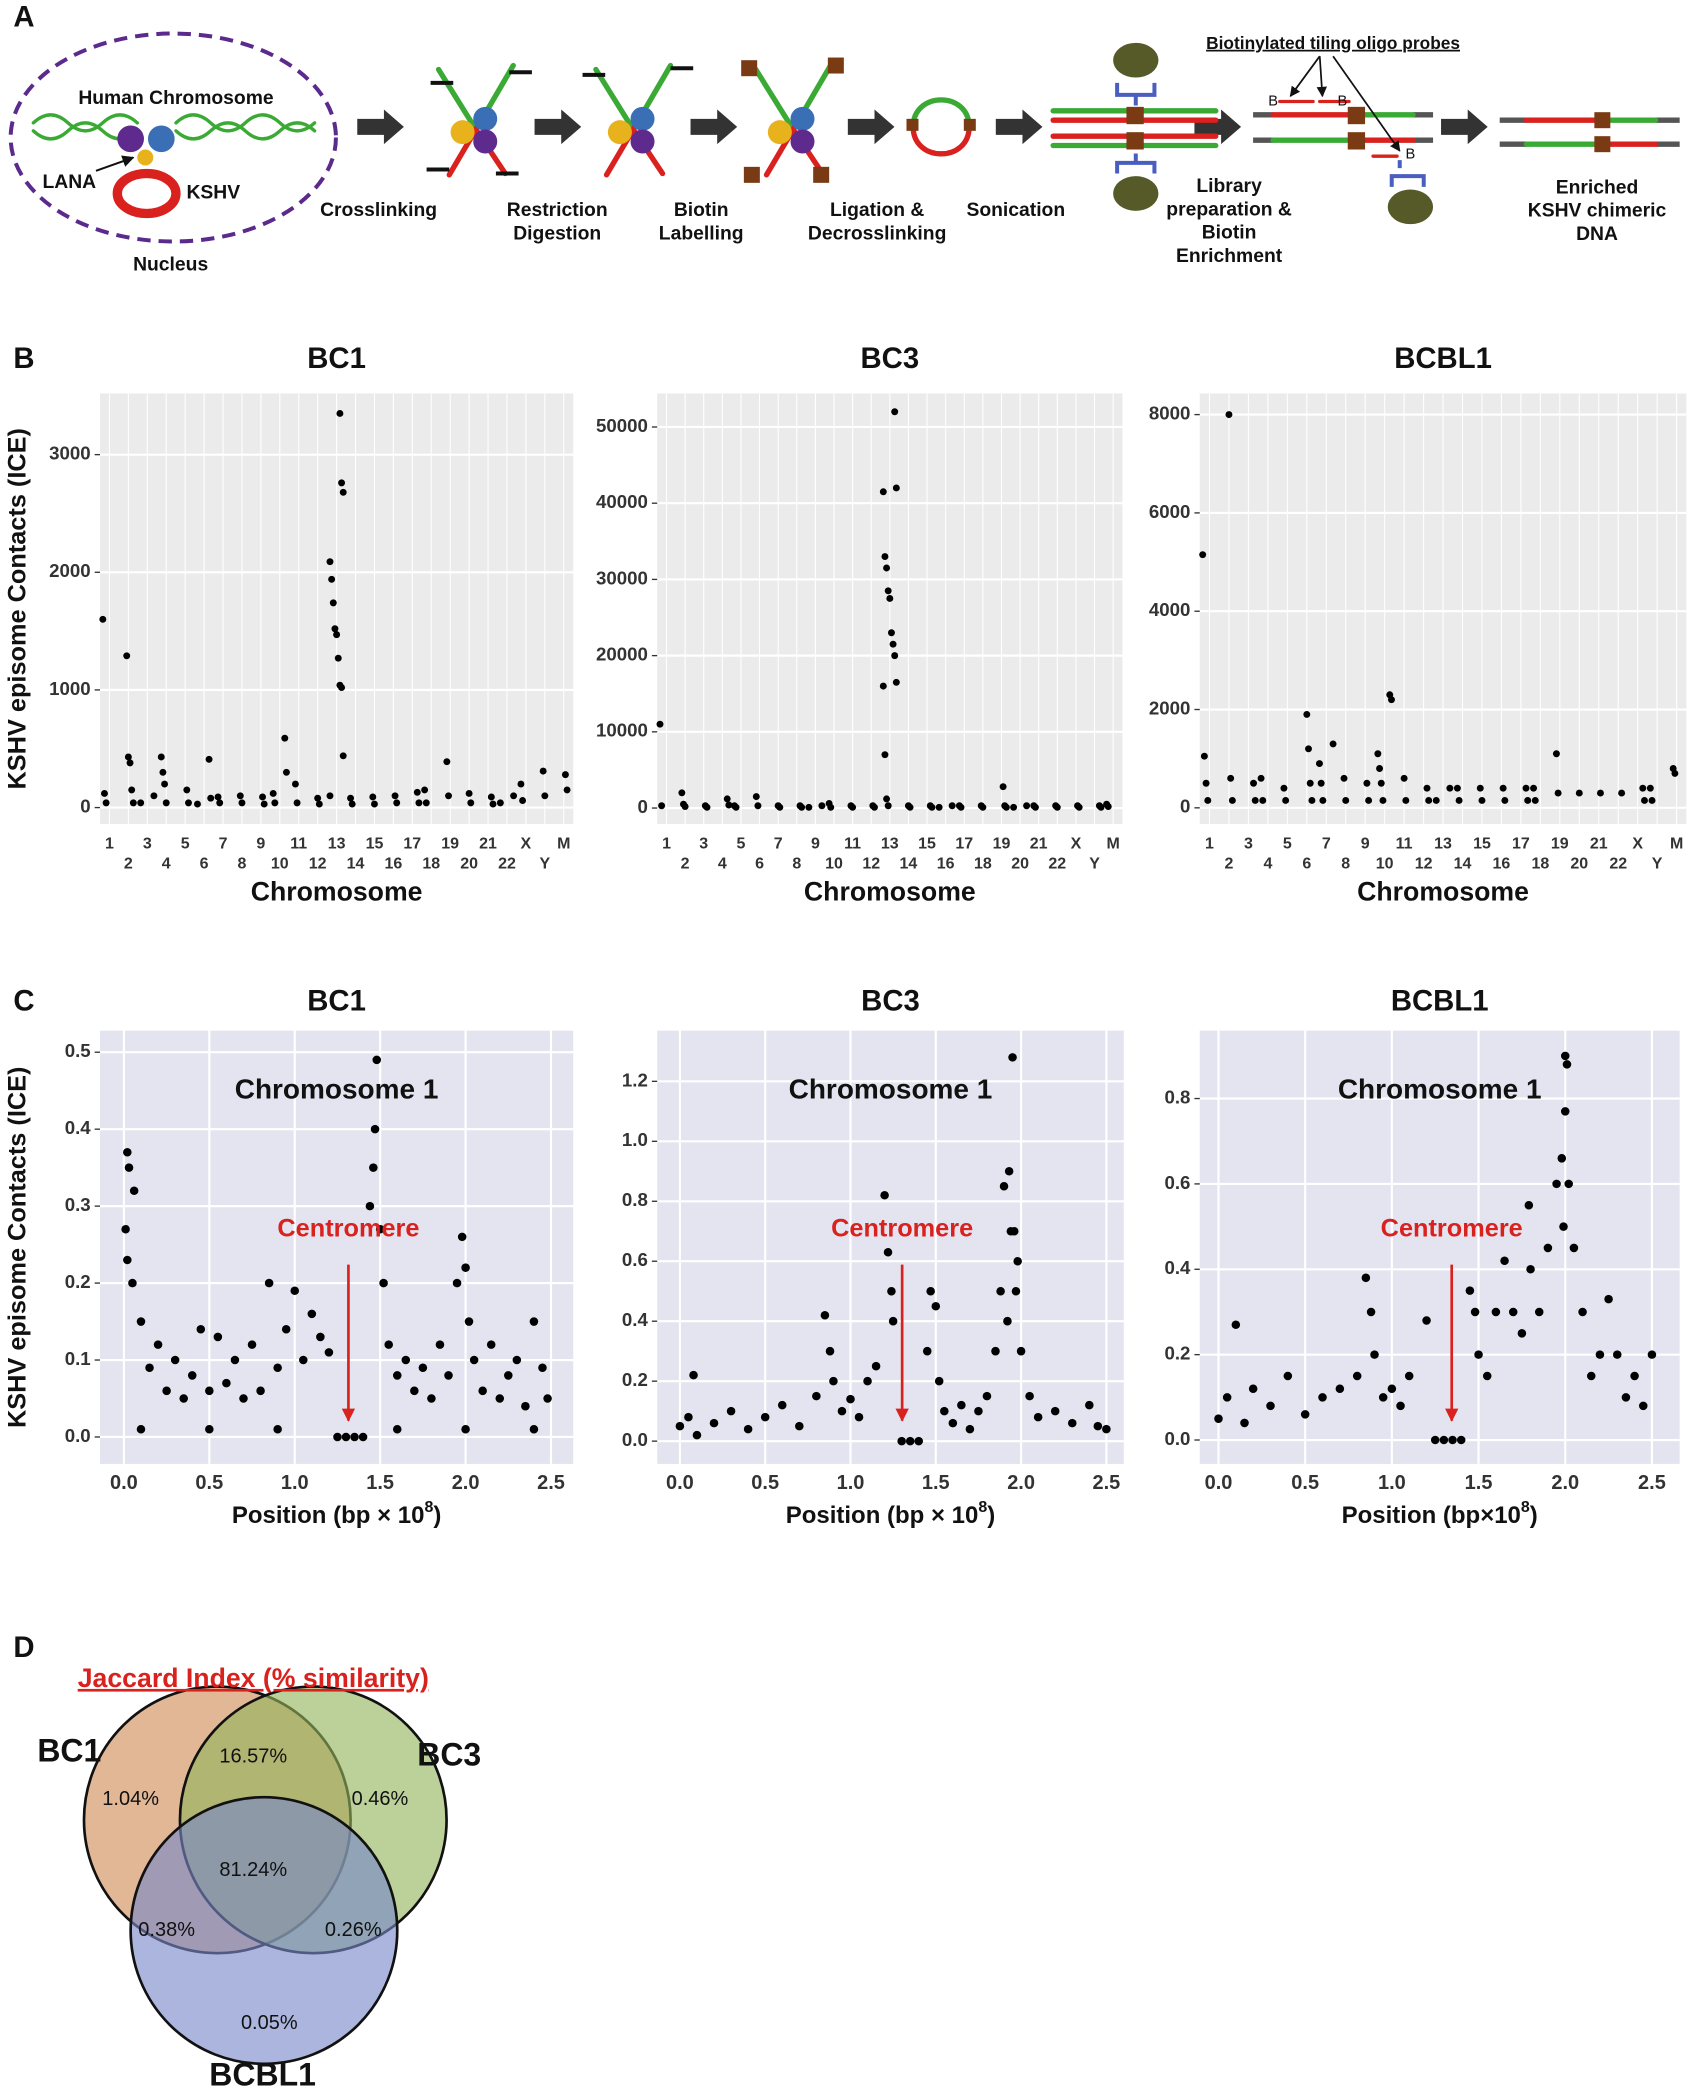 The width and height of the screenshot is (1693, 2100). What do you see at coordinates (852, 843) in the screenshot?
I see `x-tick-label: 11` at bounding box center [852, 843].